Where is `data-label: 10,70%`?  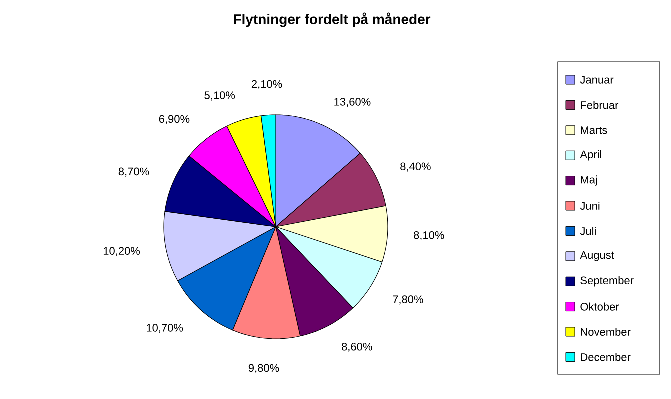 data-label: 10,70% is located at coordinates (165, 329).